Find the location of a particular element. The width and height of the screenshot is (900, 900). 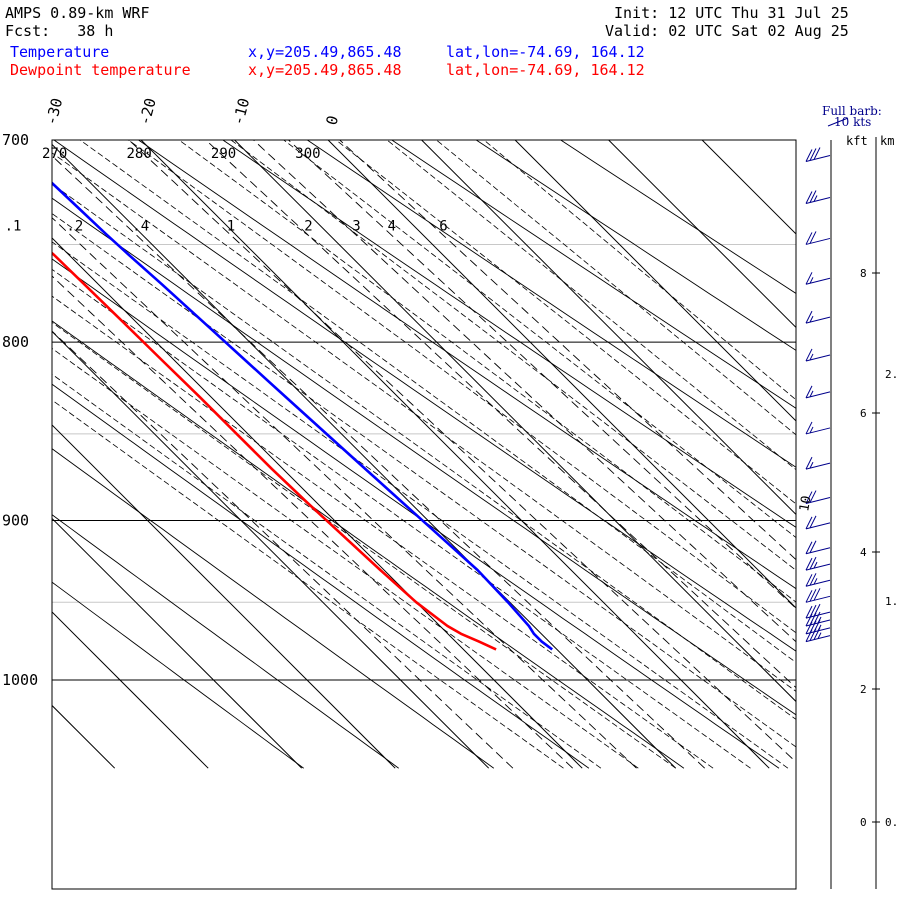

isotherm--60 is located at coordinates (224, 596).